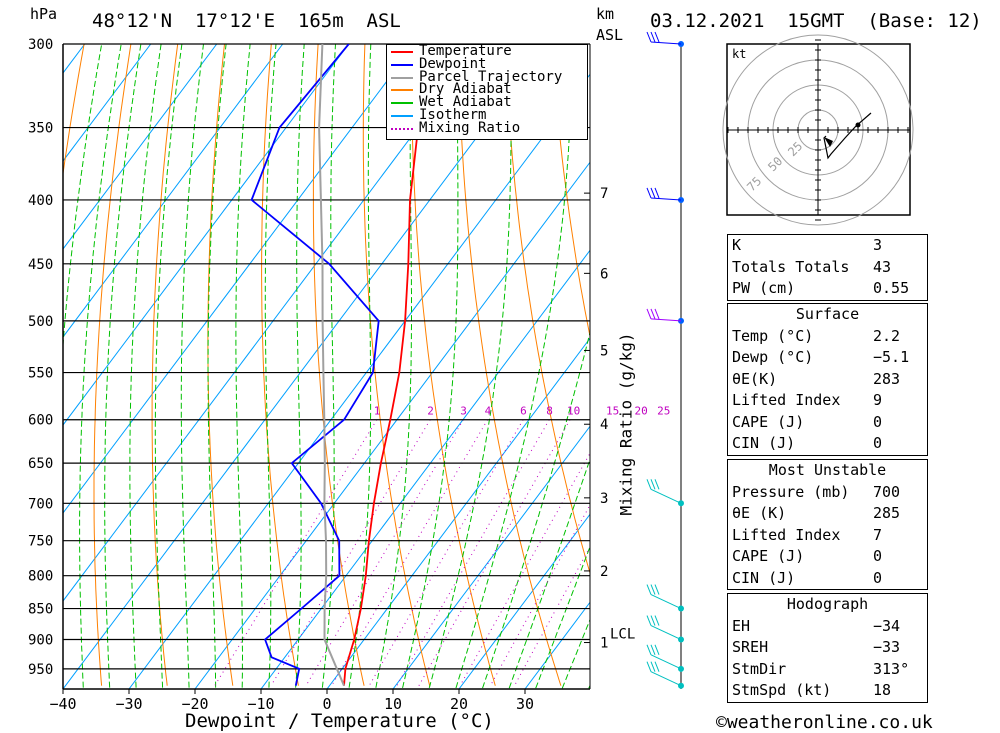  Describe the element at coordinates (40, 577) in the screenshot. I see `pressure-tick-label: 800` at that location.